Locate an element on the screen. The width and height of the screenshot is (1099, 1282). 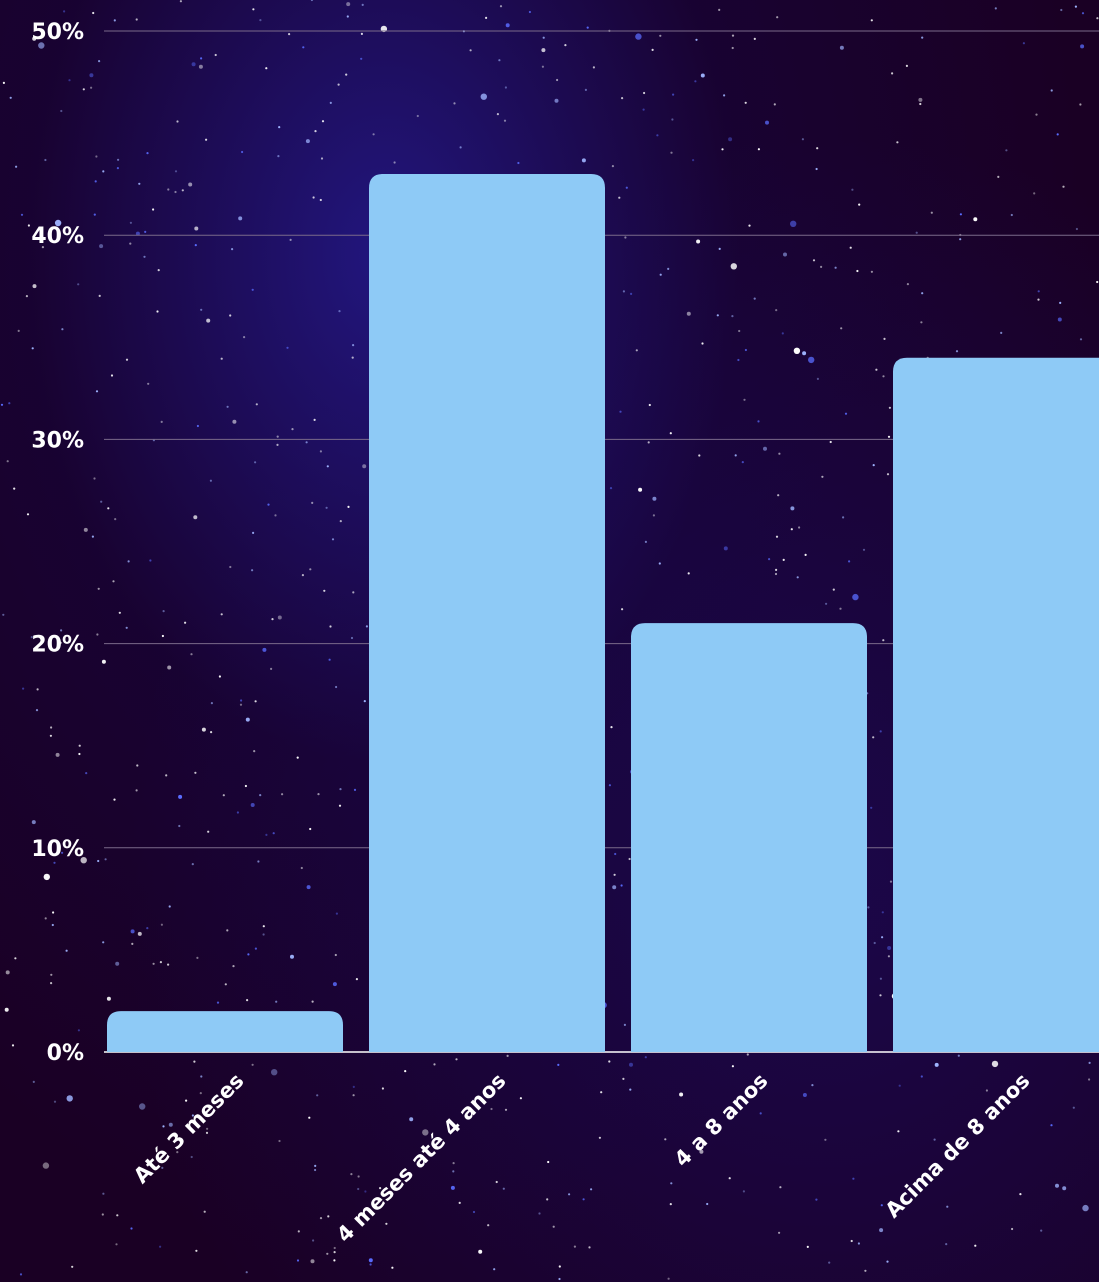
y-tick-label: 20% is located at coordinates (57, 645).